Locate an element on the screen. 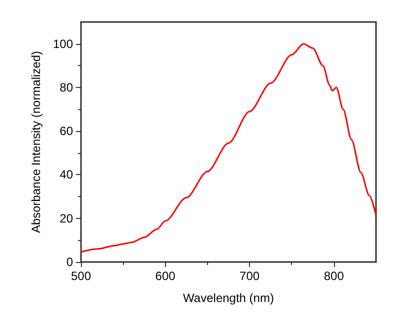  y-tick-label: 0 is located at coordinates (70, 262).